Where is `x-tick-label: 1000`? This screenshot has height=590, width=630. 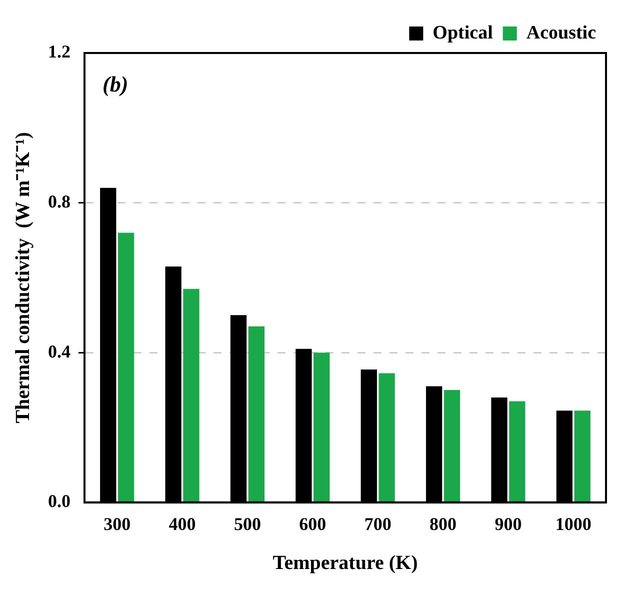 x-tick-label: 1000 is located at coordinates (573, 524).